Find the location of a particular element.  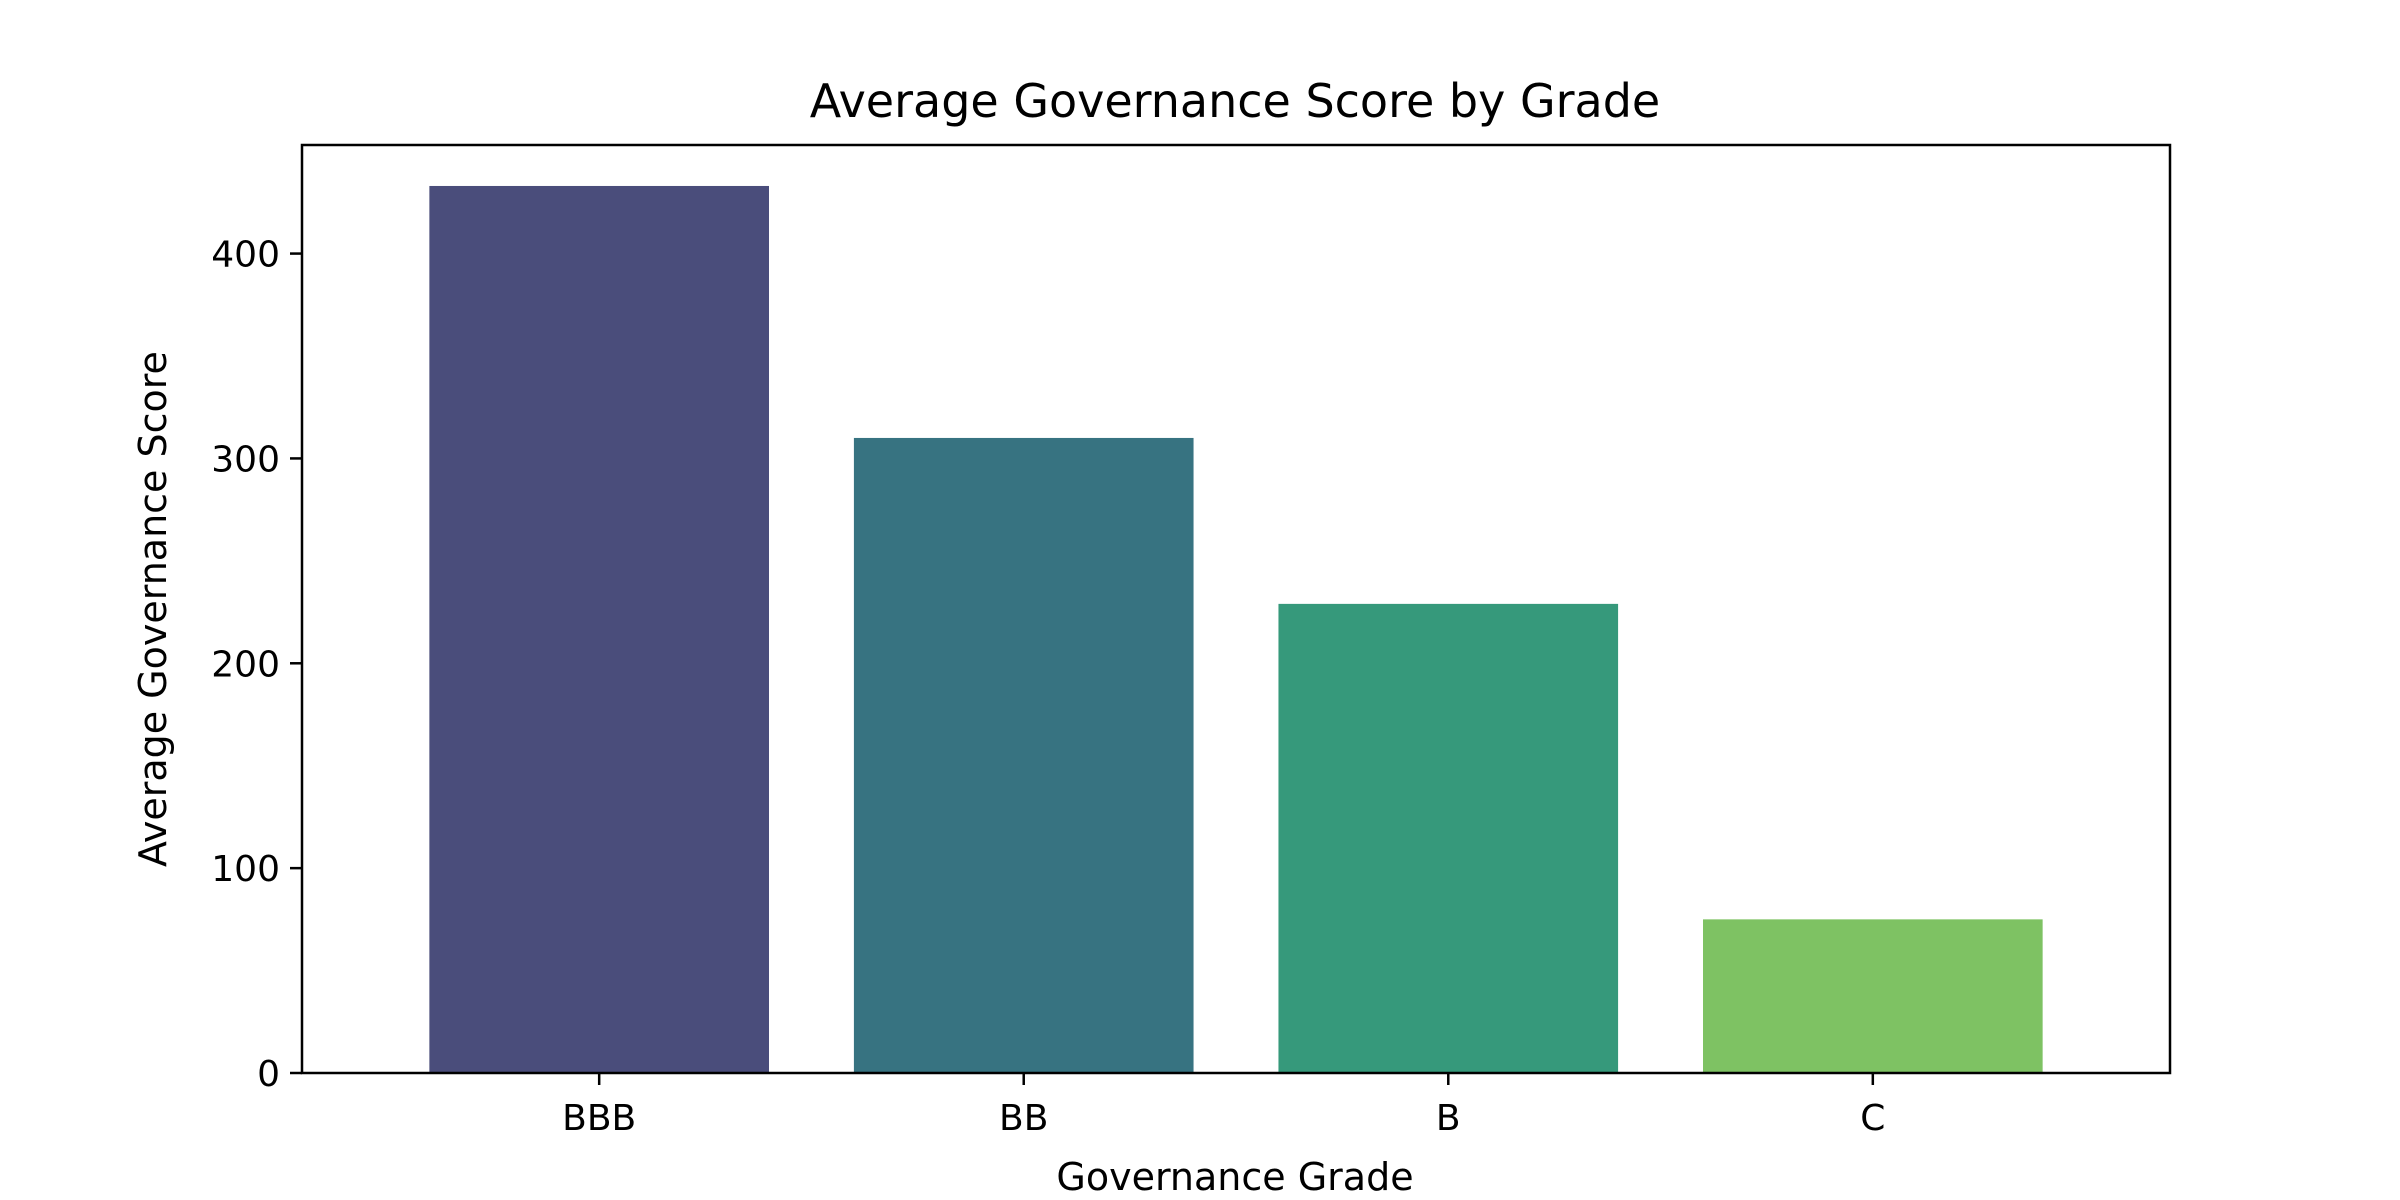

x-axis-title: Governance Grade is located at coordinates (1234, 1177).